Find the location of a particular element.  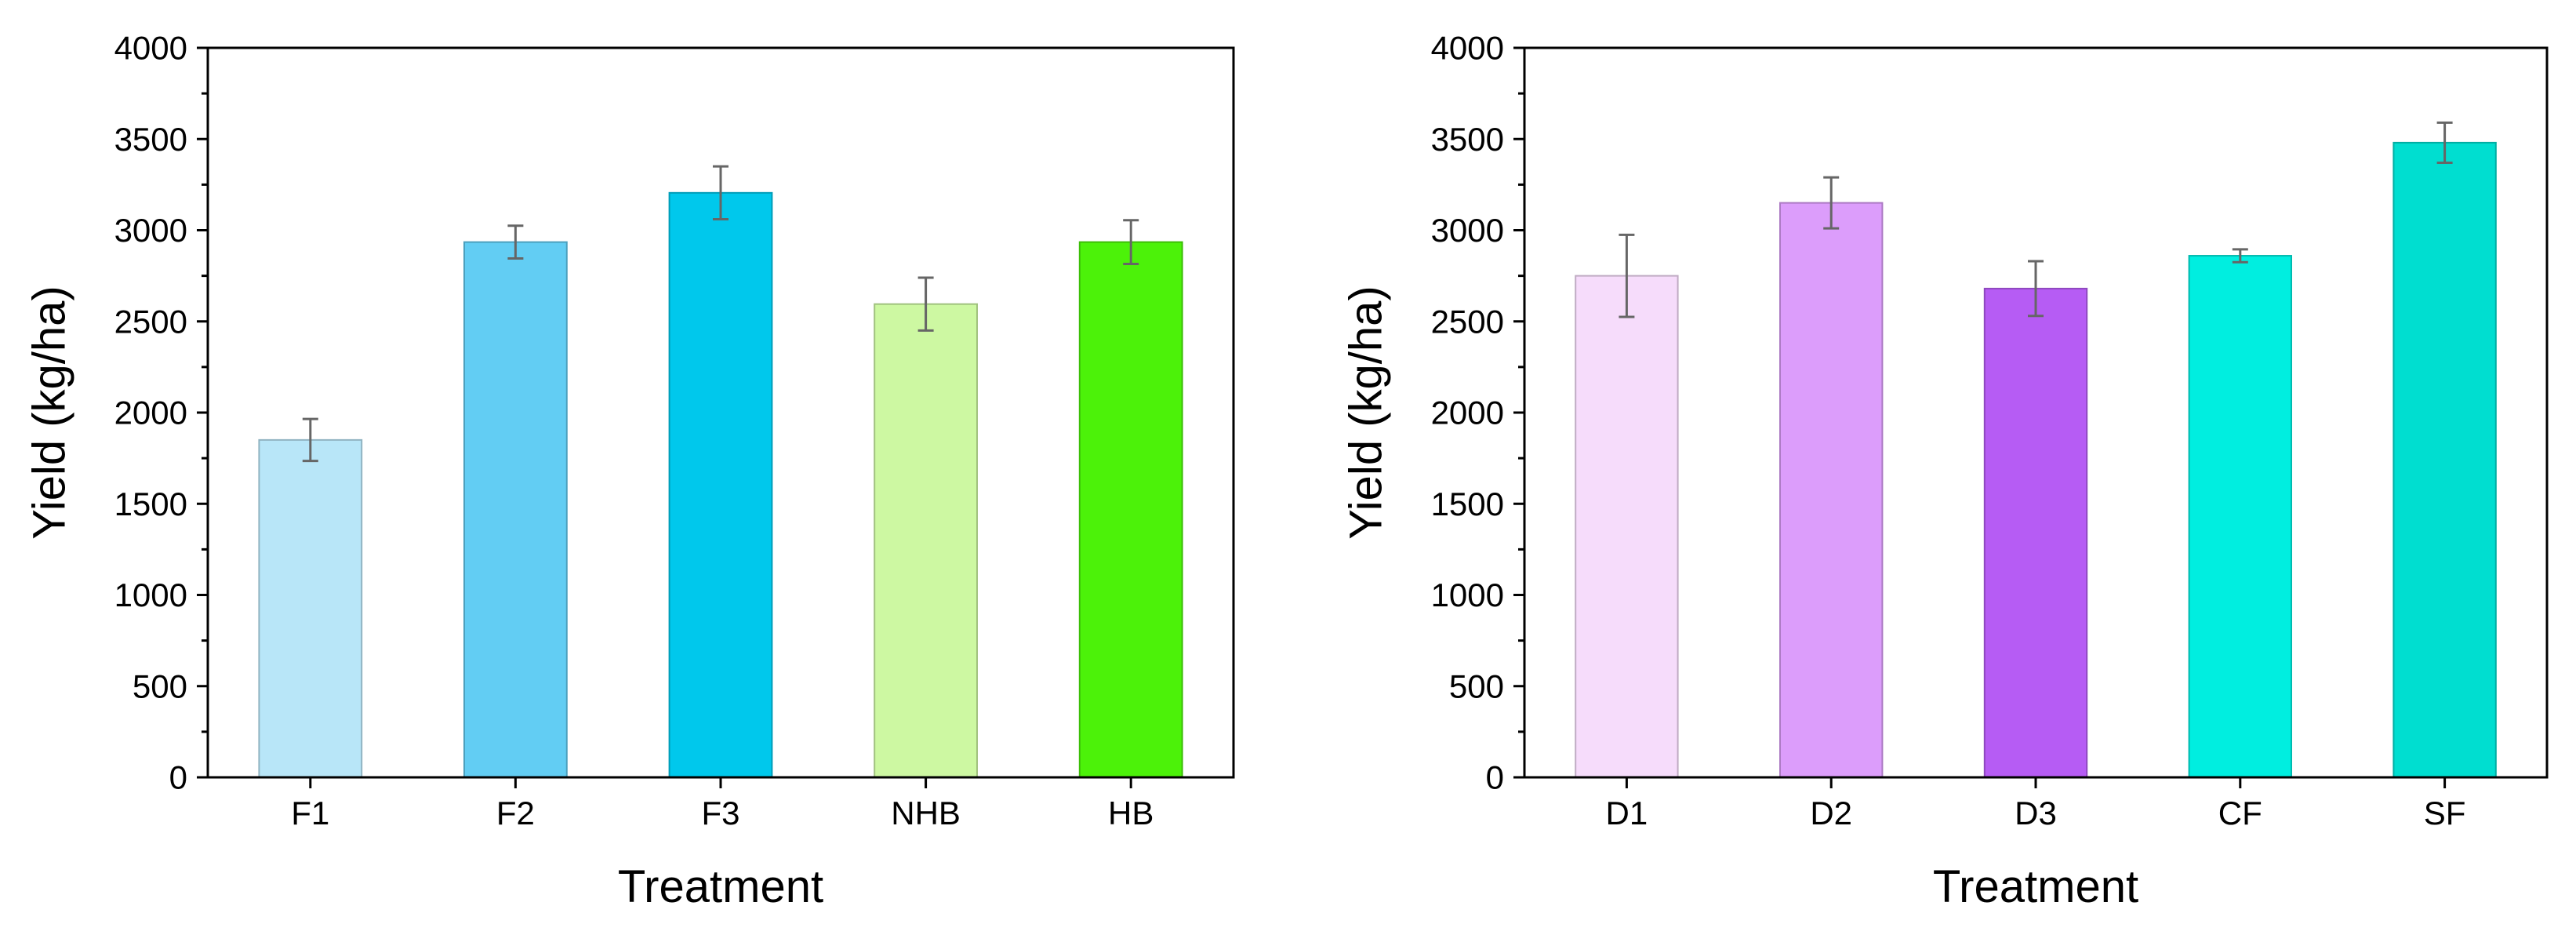

error-bar-hb is located at coordinates (1131, 242).